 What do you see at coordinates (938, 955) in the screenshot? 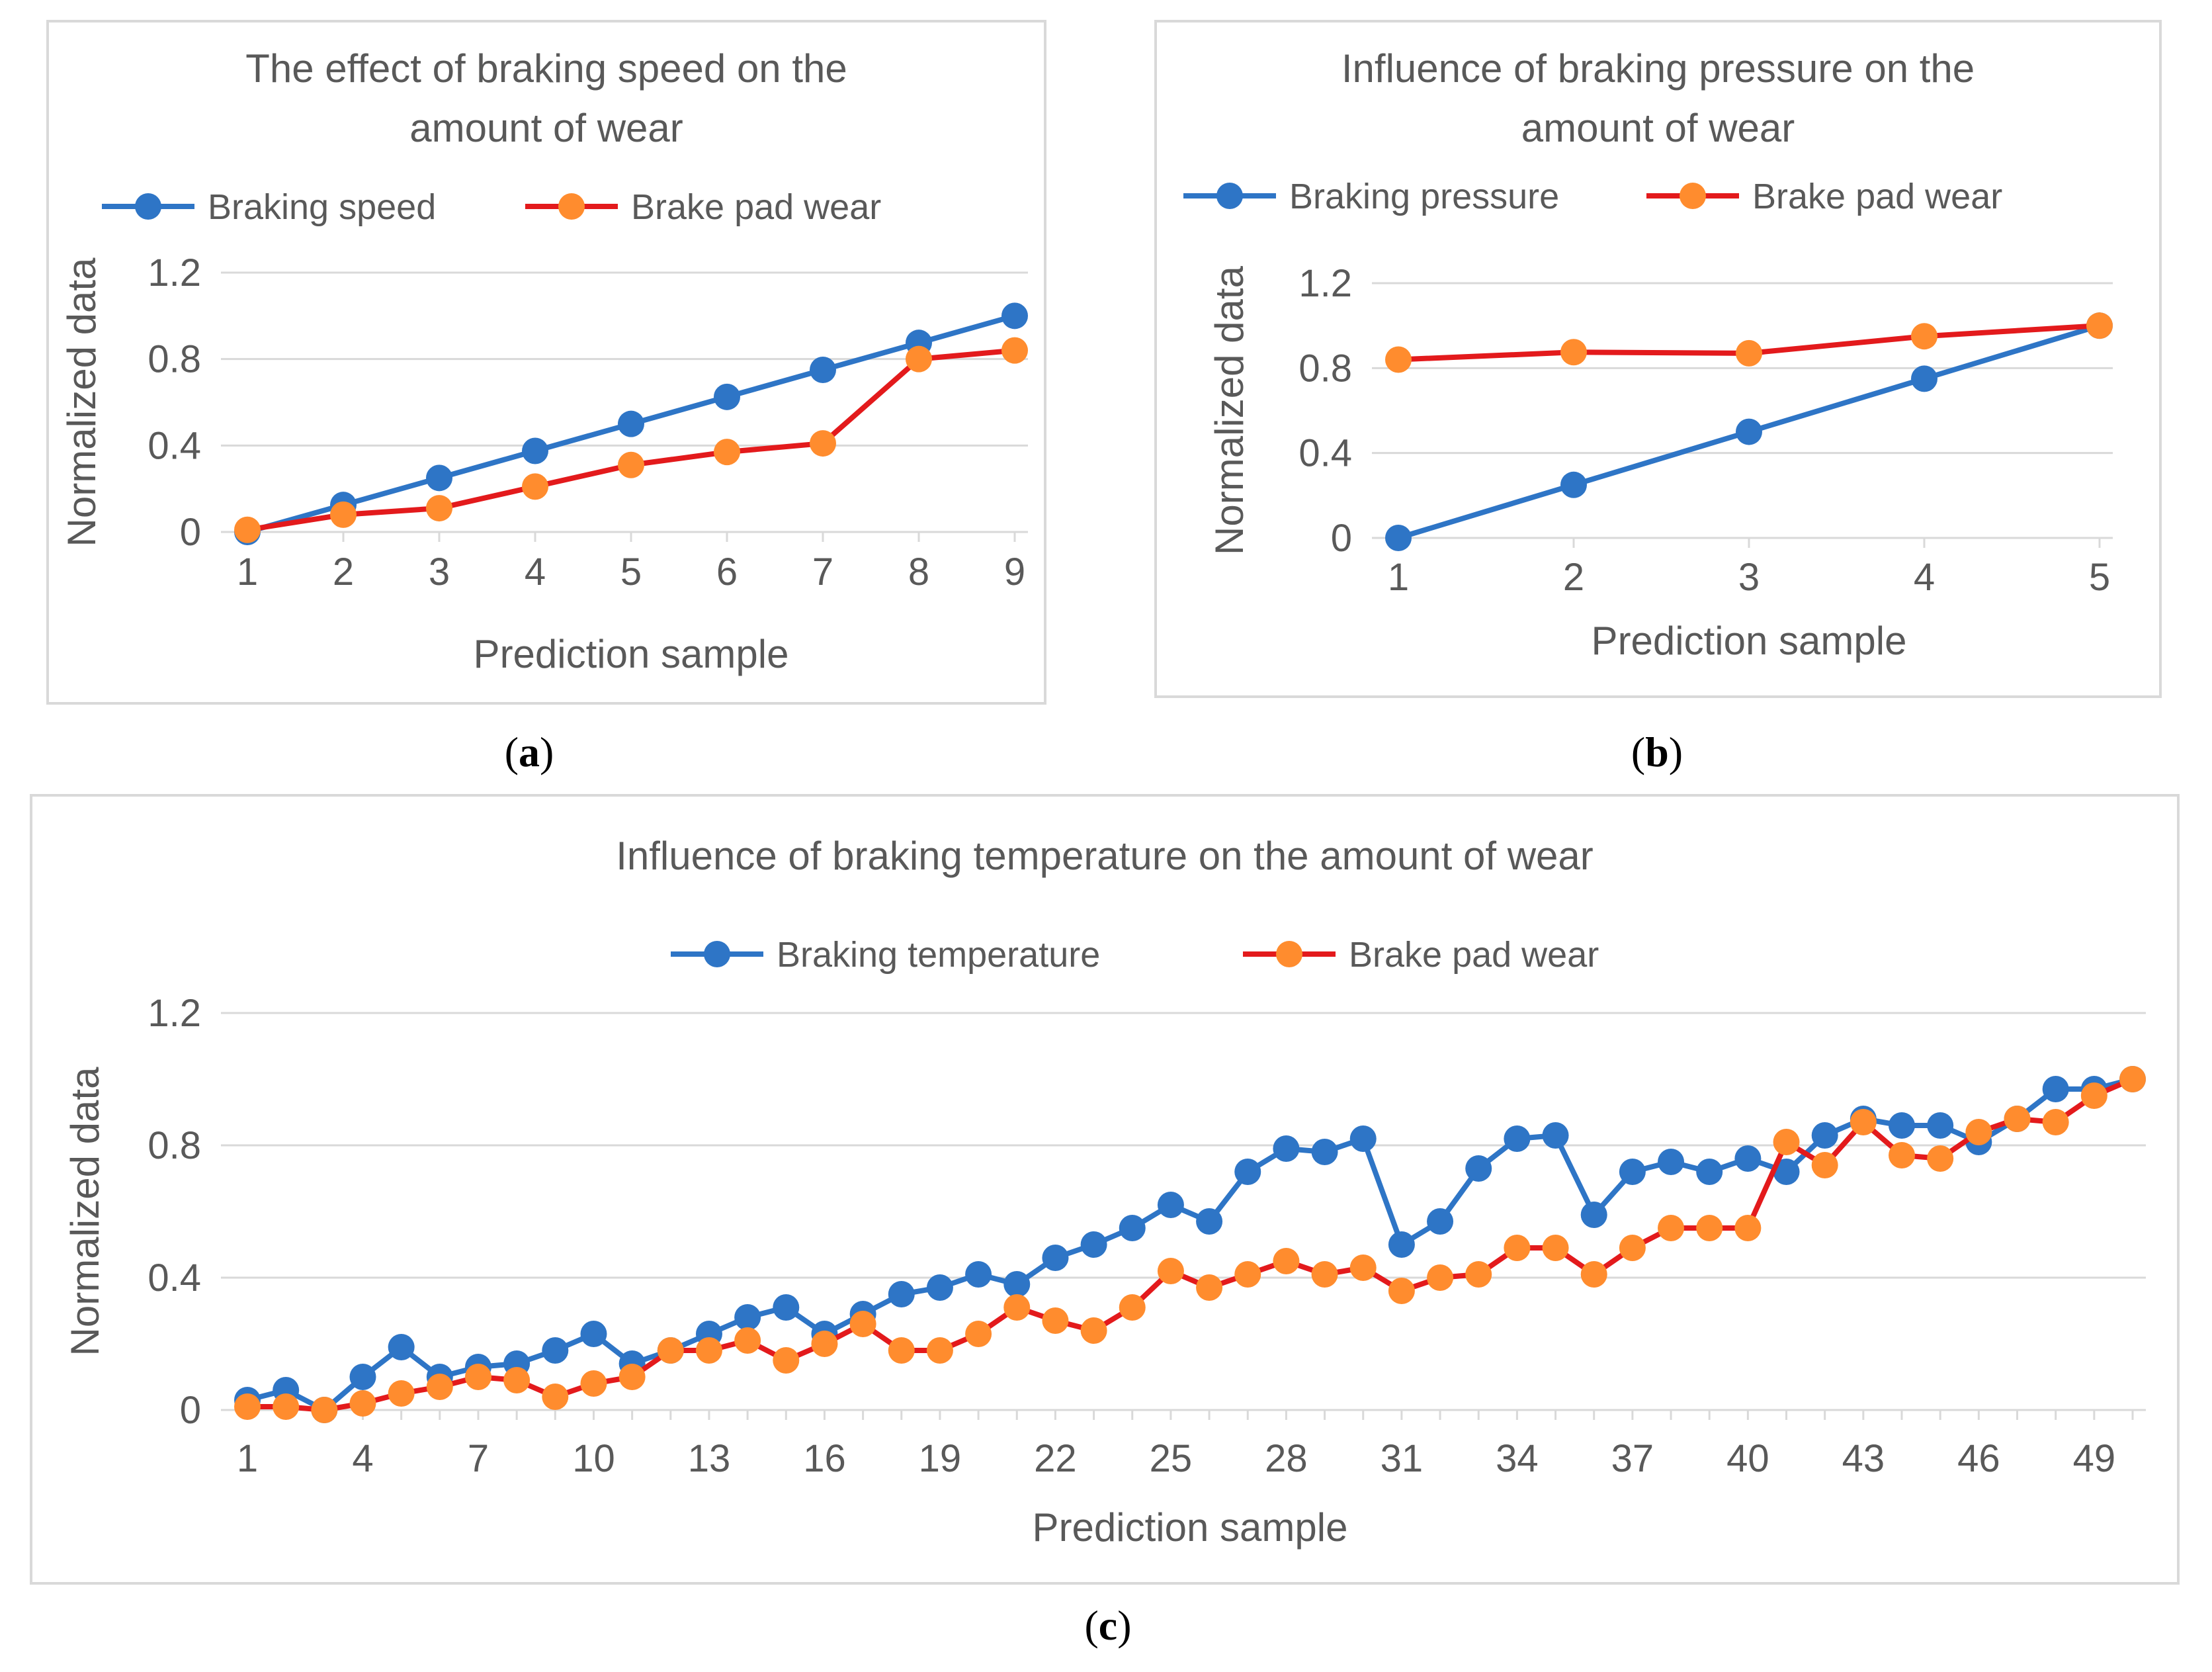
I see `legend-label: Braking temperature` at bounding box center [938, 955].